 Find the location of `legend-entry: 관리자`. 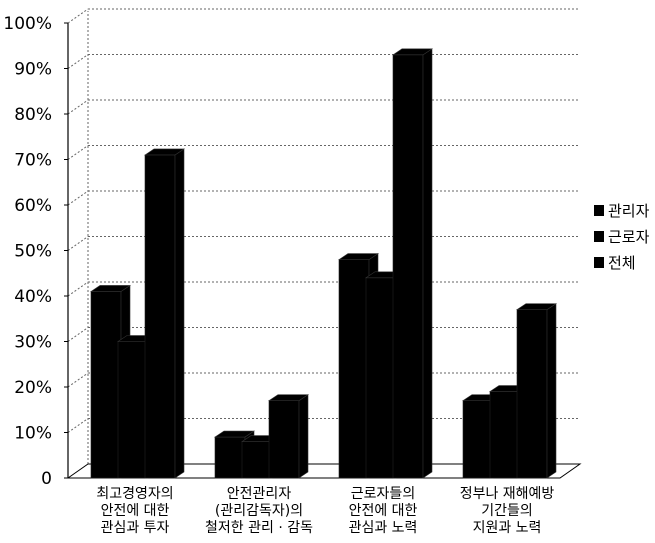

legend-entry: 관리자 is located at coordinates (622, 211).